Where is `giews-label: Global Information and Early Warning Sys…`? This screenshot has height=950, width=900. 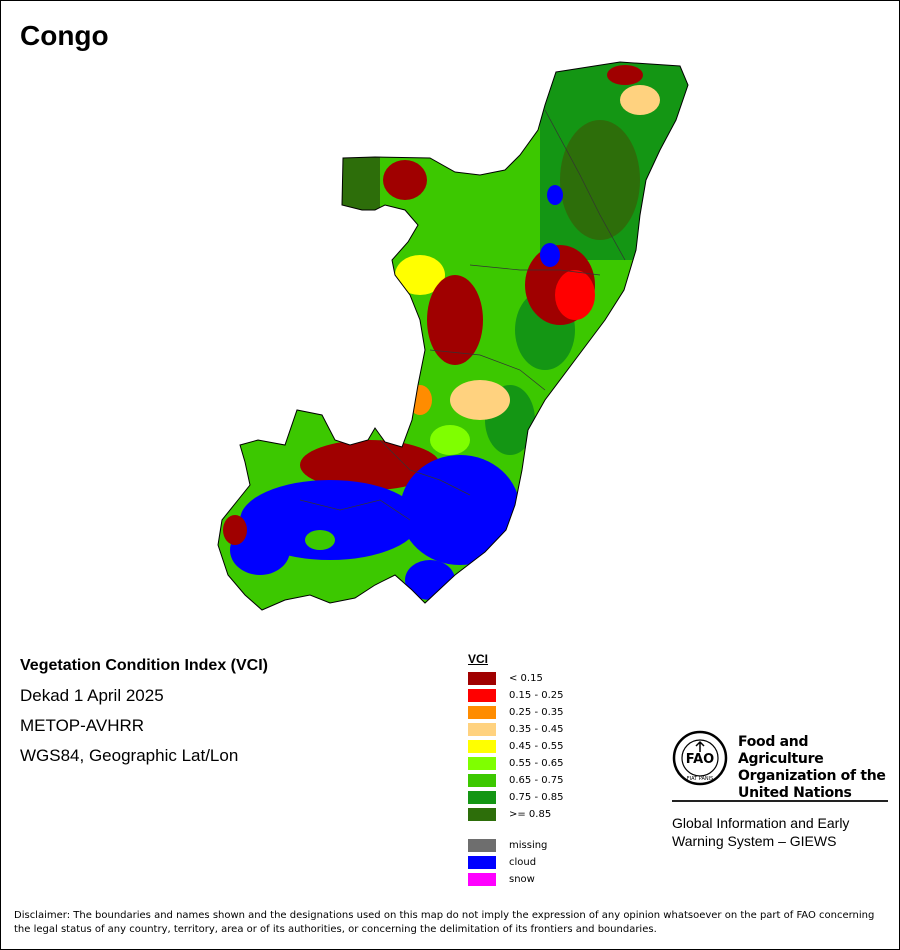 giews-label: Global Information and Early Warning Sys… is located at coordinates (782, 832).